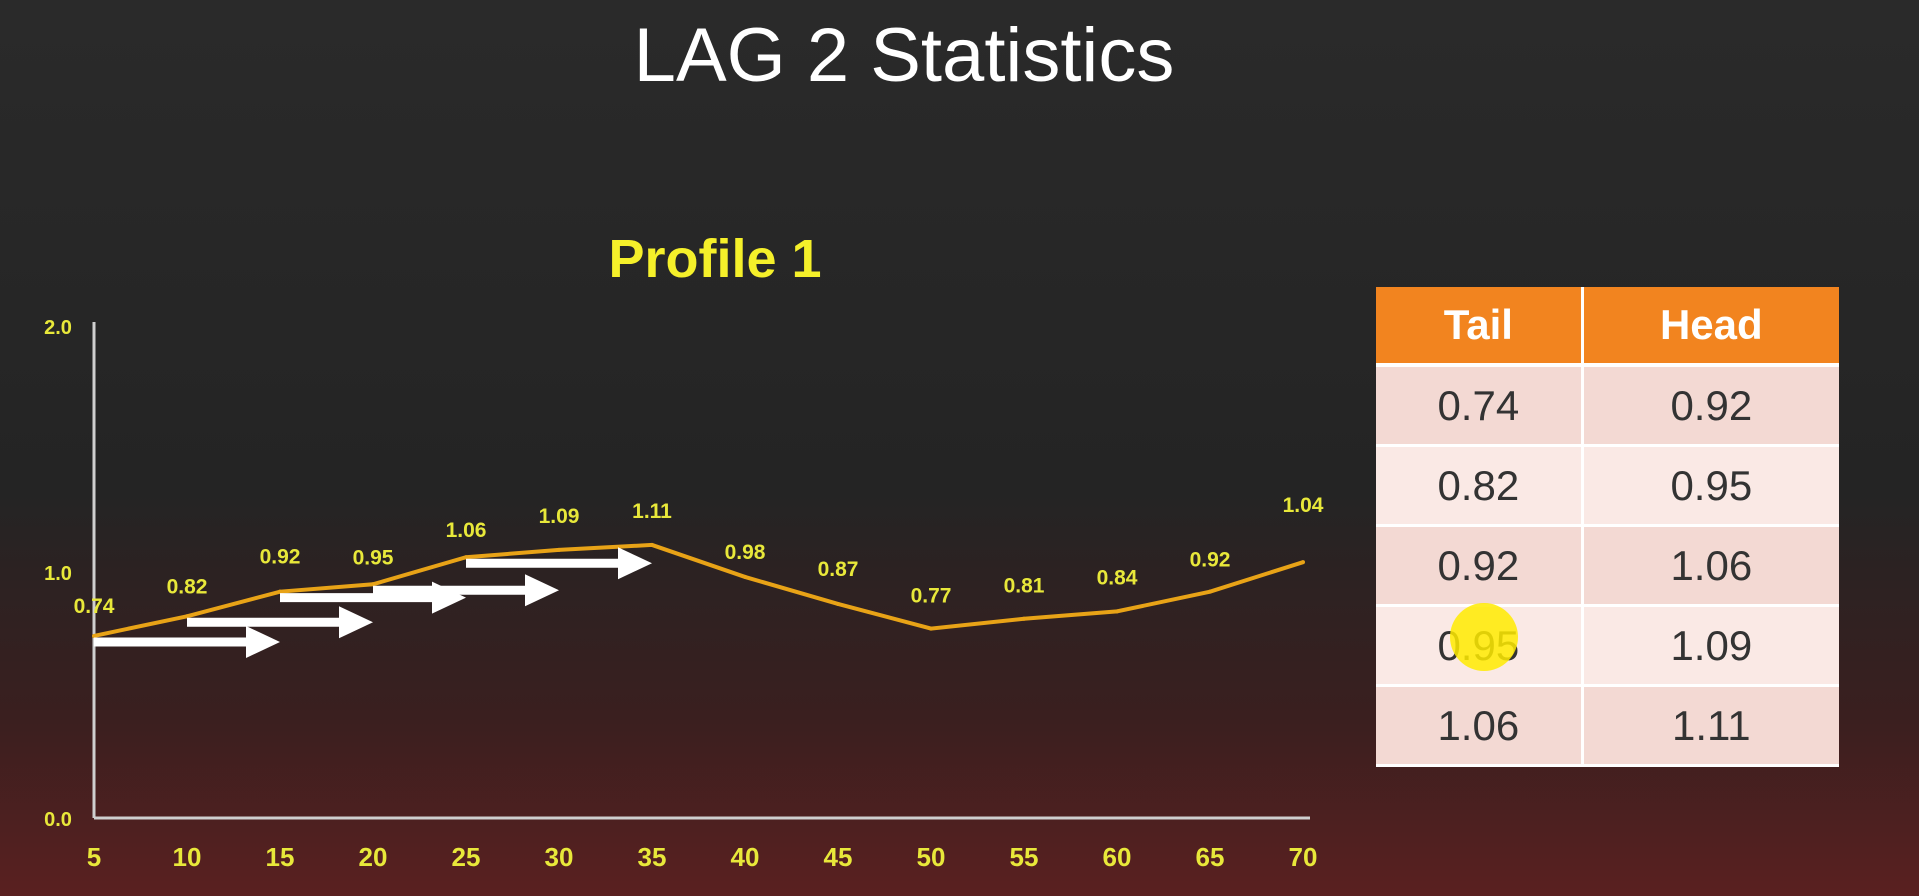 This screenshot has width=1919, height=896. Describe the element at coordinates (838, 857) in the screenshot. I see `x-tick-label: 45` at that location.